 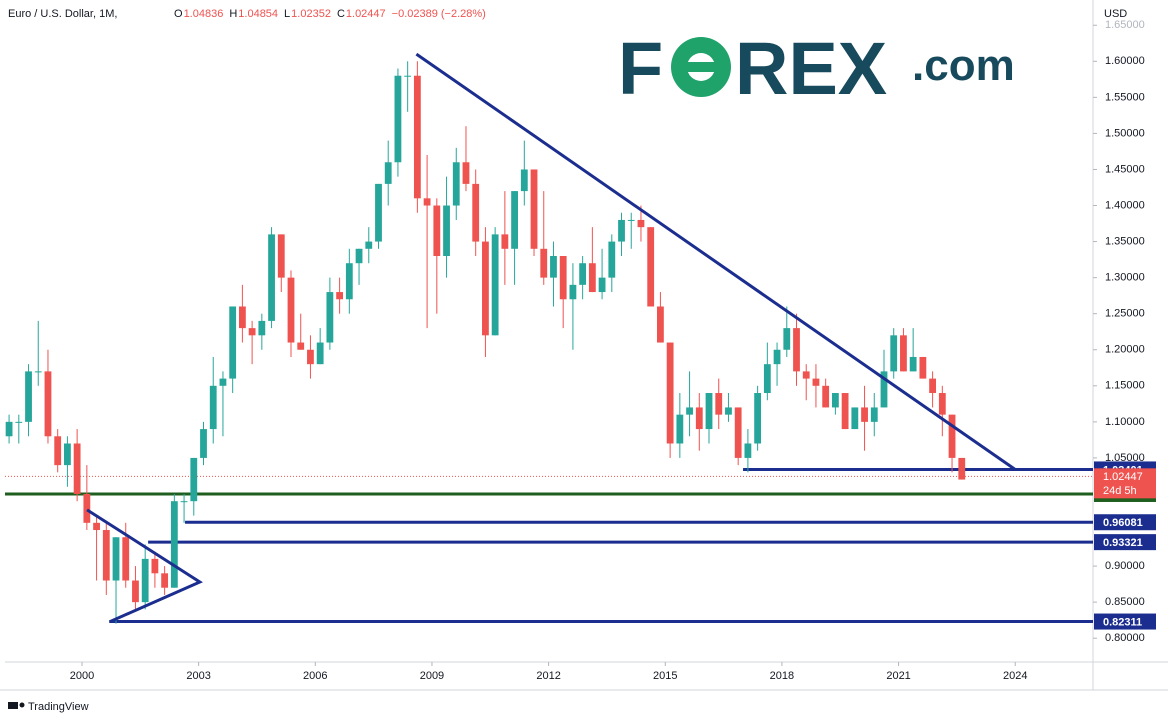 I want to click on ohlc-key: C, so click(x=341, y=14).